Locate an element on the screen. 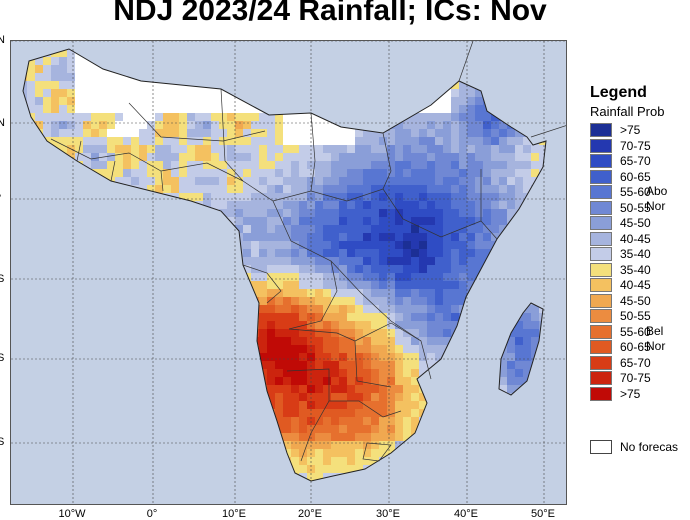  legend-no-forecast: No forecas is located at coordinates (640, 447).